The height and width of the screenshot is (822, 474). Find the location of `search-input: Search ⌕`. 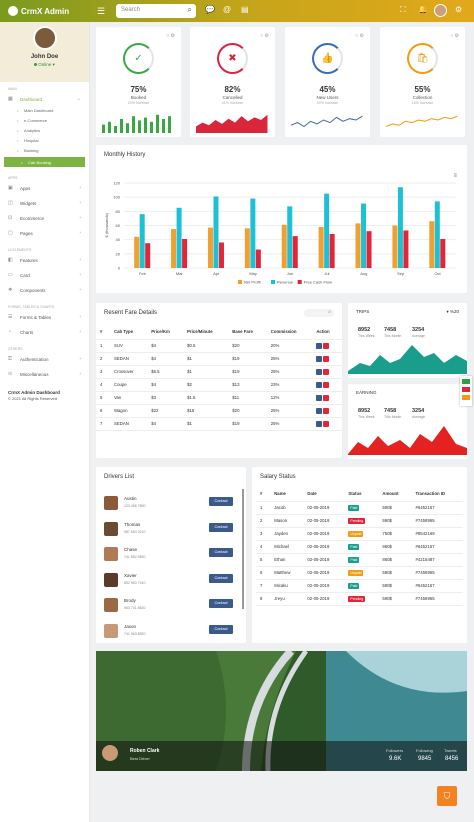

search-input: Search ⌕ is located at coordinates (156, 11).